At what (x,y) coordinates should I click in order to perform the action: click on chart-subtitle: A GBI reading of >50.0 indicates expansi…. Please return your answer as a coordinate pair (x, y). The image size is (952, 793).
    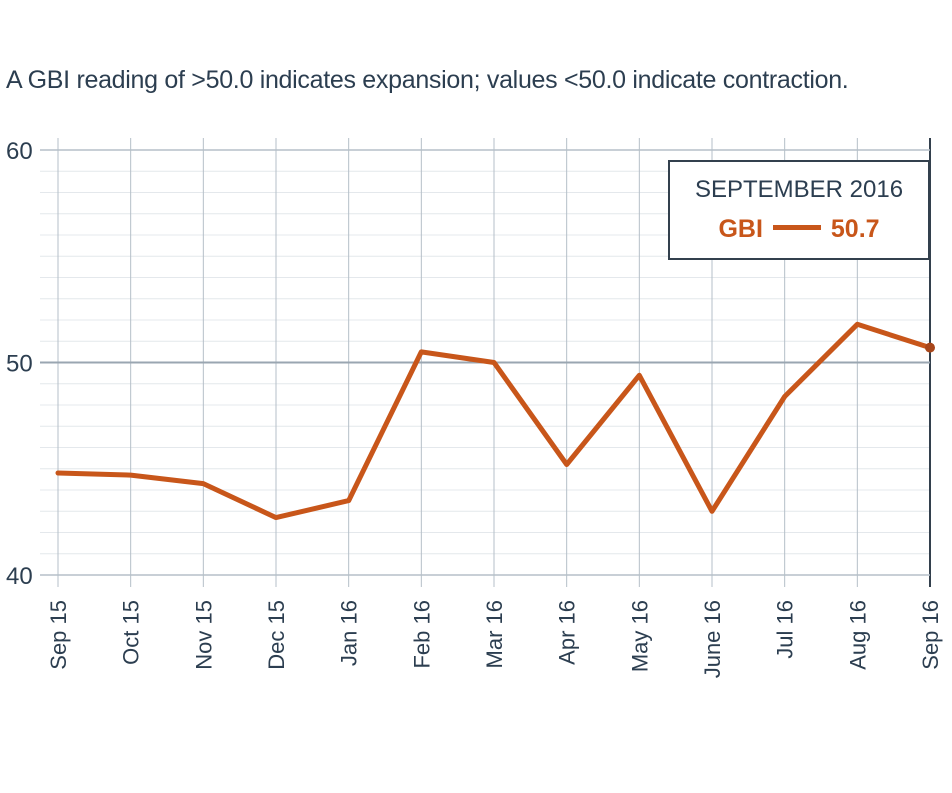
    Looking at the image, I should click on (427, 80).